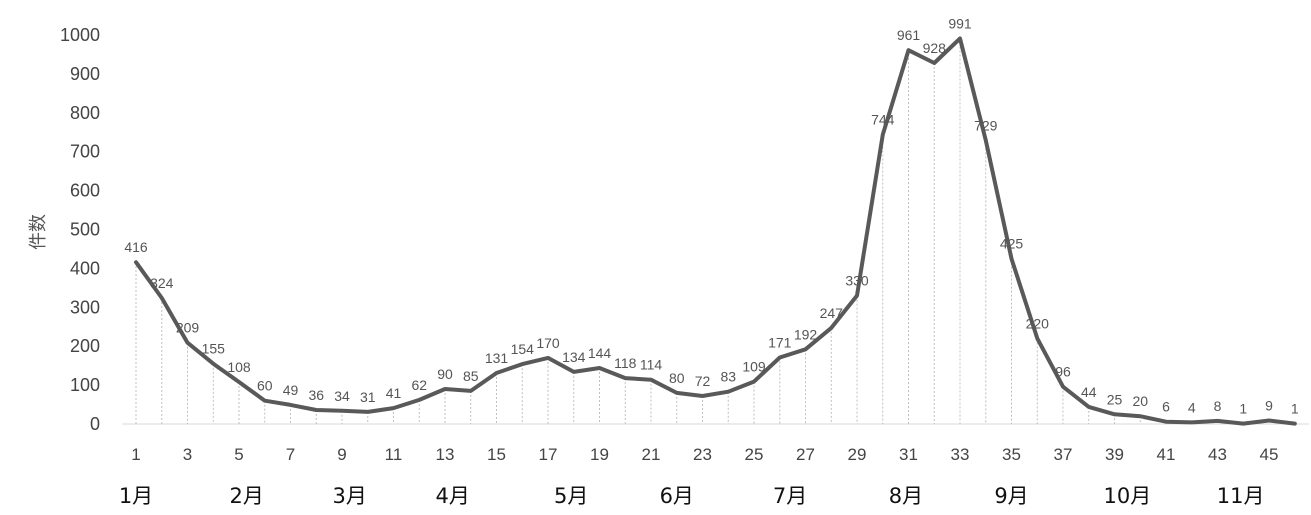 The image size is (1311, 515). I want to click on x-tick-label: 11, so click(394, 454).